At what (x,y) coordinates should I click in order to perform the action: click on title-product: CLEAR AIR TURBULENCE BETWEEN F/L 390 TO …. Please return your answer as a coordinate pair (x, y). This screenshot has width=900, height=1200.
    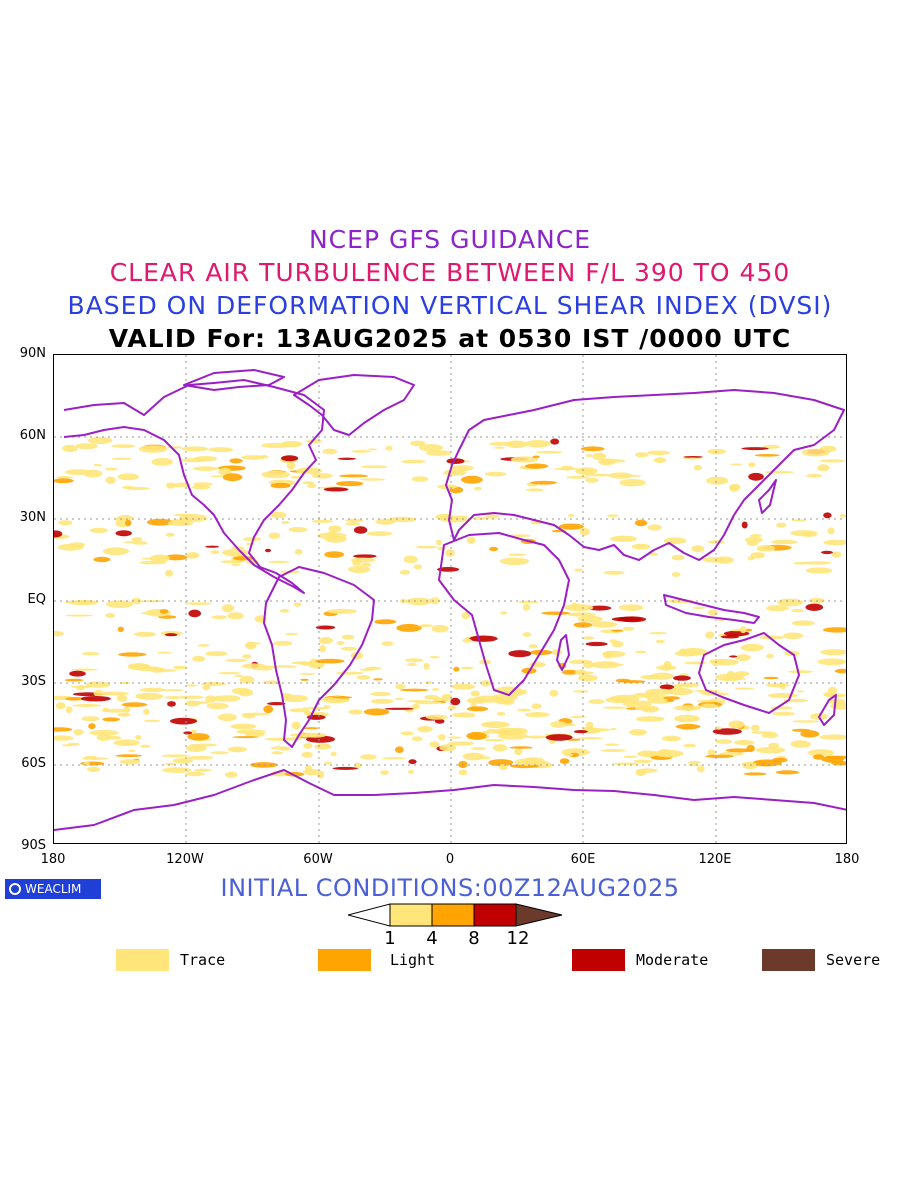
    Looking at the image, I should click on (450, 272).